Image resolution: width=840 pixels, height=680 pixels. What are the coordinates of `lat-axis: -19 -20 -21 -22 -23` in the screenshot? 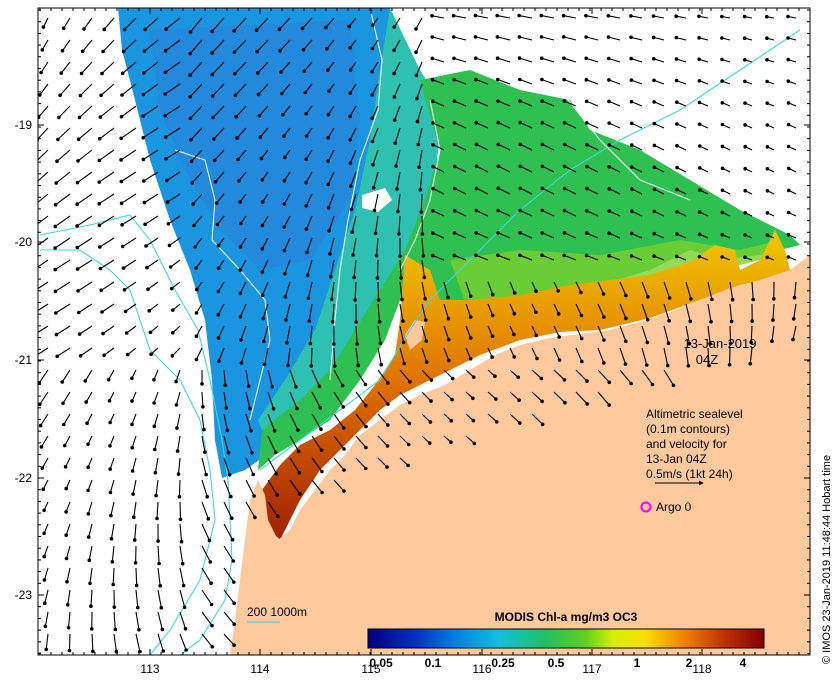 It's located at (24, 360).